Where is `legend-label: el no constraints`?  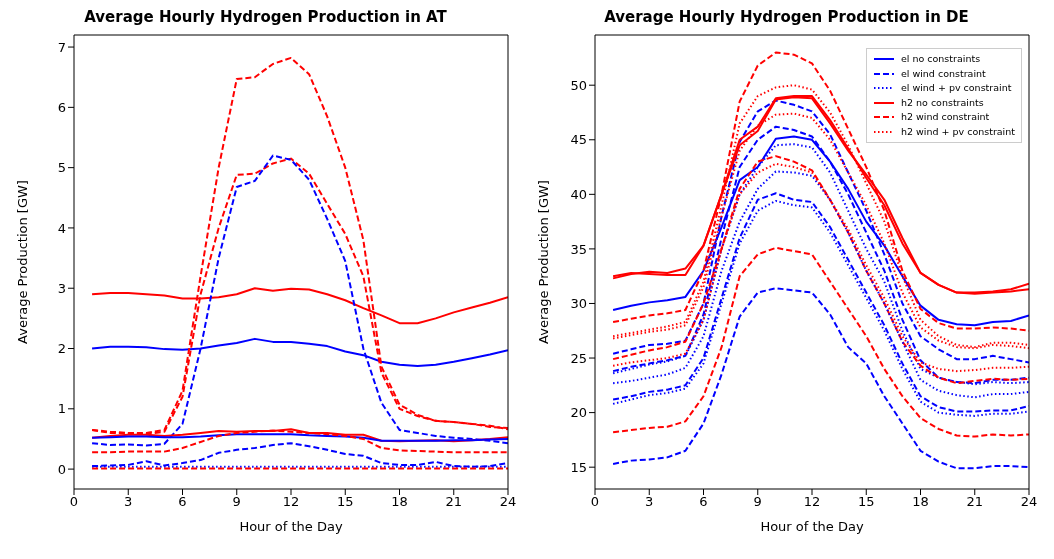
legend-label: el no constraints is located at coordinates (940, 59).